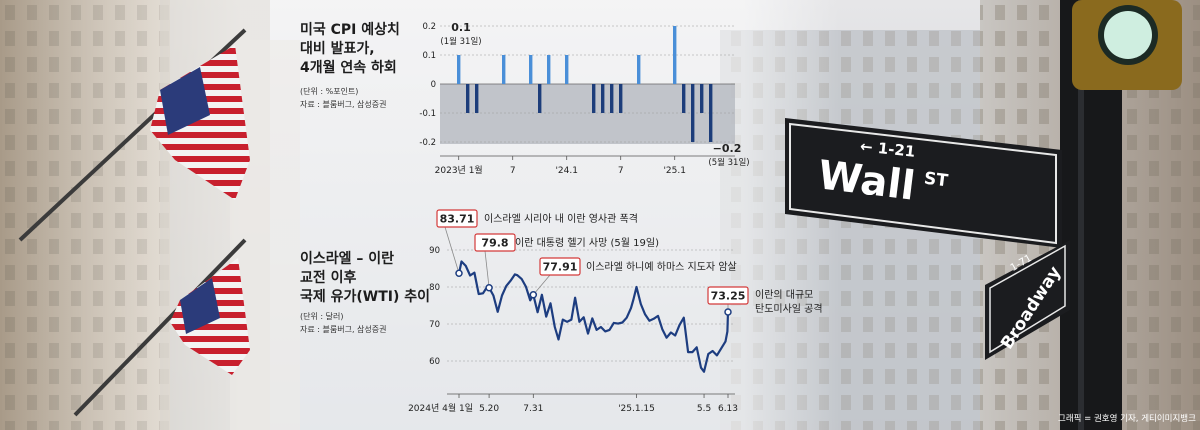 Image resolution: width=1200 pixels, height=430 pixels. What do you see at coordinates (134, 135) in the screenshot?
I see `us-flag-upper` at bounding box center [134, 135].